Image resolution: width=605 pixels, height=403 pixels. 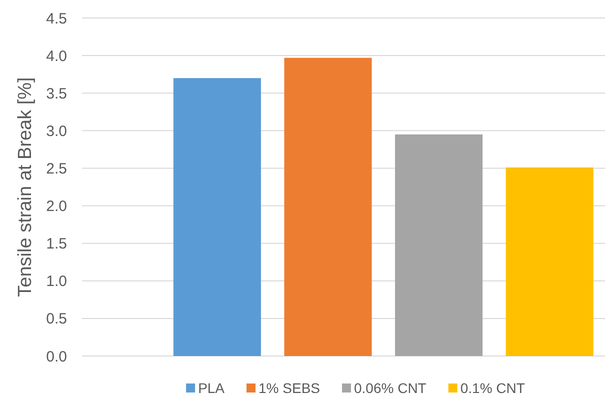 What do you see at coordinates (56, 357) in the screenshot?
I see `y-tick-label: 0.0` at bounding box center [56, 357].